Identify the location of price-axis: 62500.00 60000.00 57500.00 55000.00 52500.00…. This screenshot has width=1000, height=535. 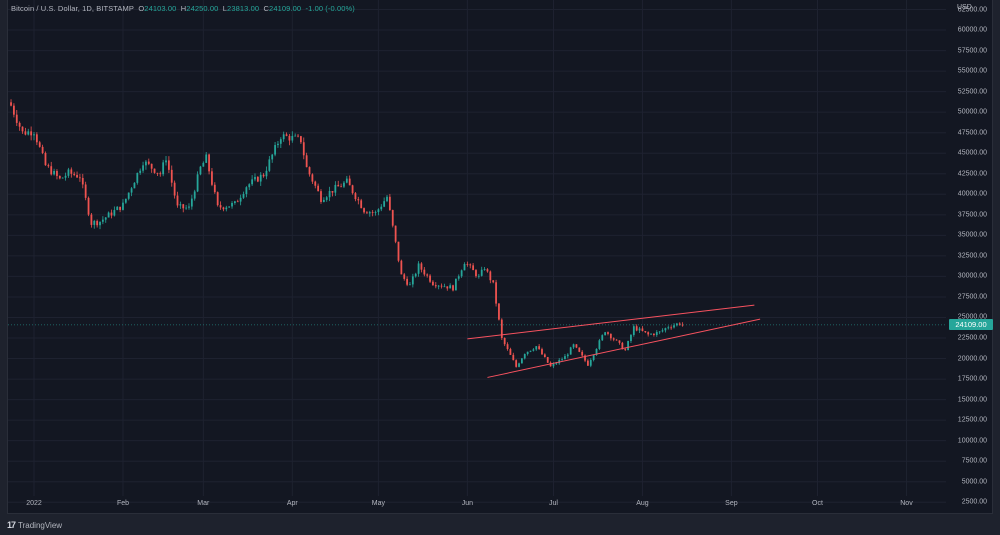
(970, 253).